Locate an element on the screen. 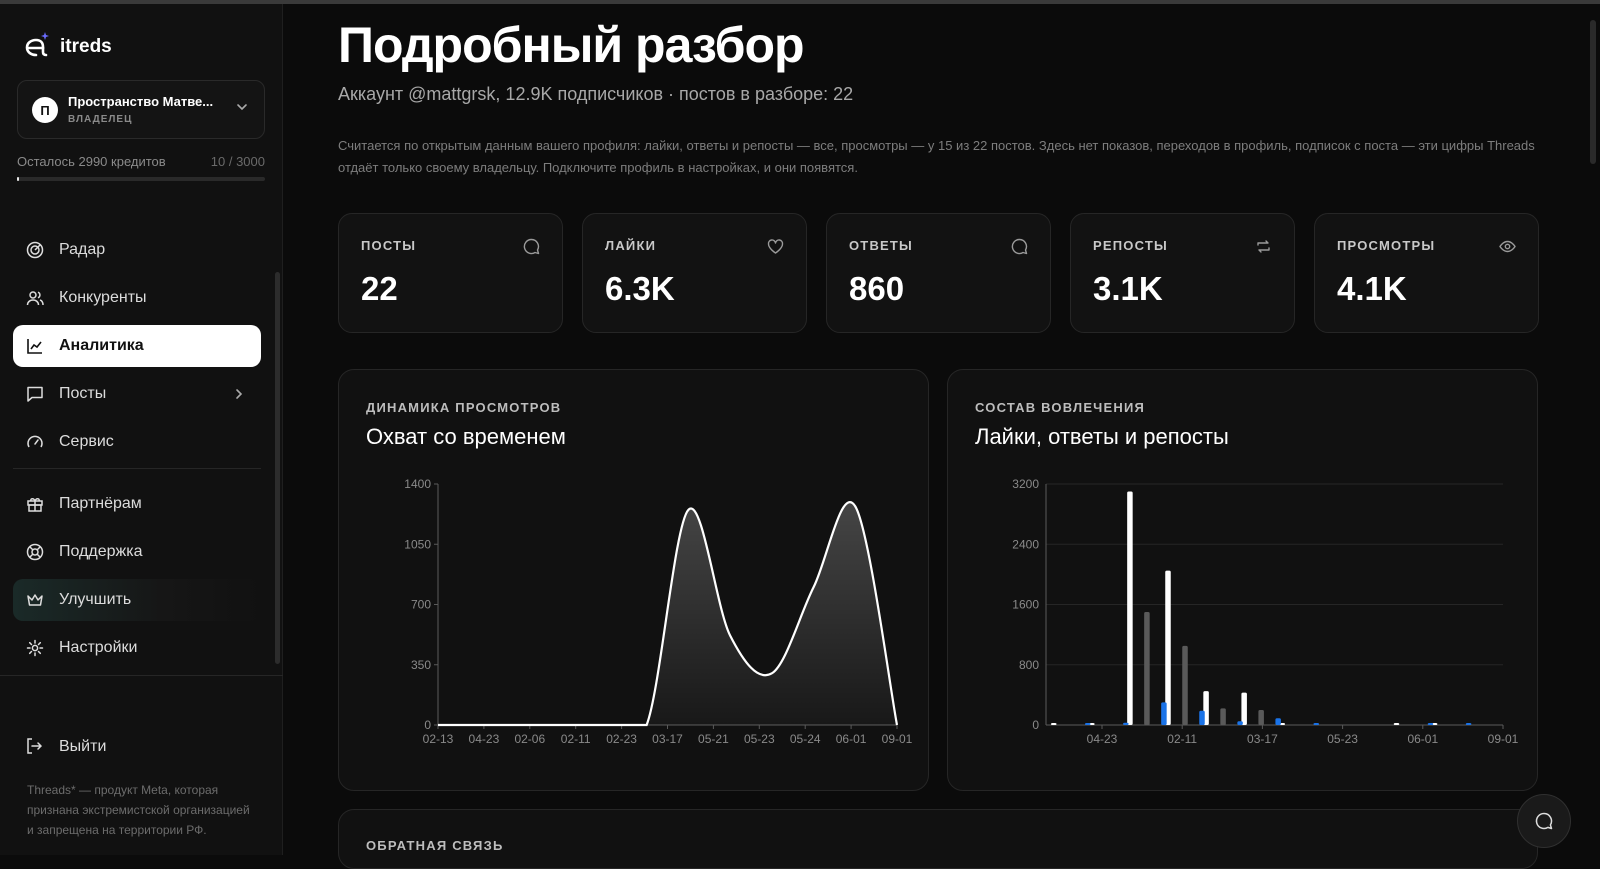  message-square-icon is located at coordinates (35, 394).